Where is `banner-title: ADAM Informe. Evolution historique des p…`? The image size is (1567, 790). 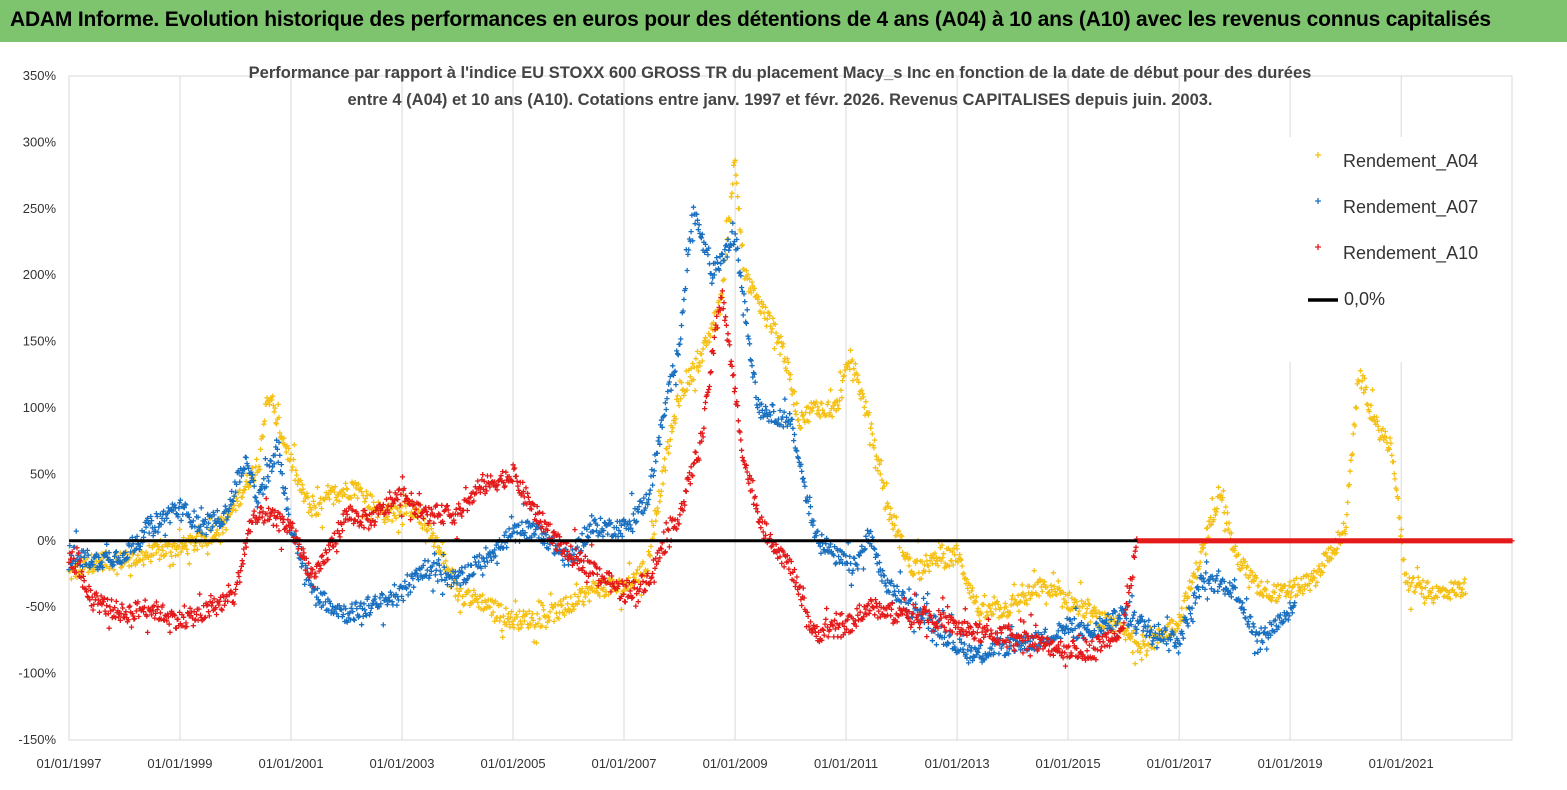
banner-title: ADAM Informe. Evolution historique des p… is located at coordinates (750, 19).